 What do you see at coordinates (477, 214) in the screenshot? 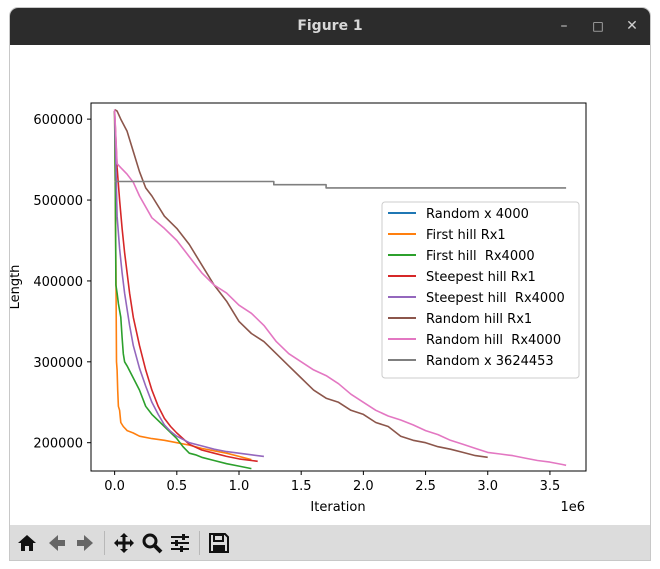
I see `legend-label: Random x 4000` at bounding box center [477, 214].